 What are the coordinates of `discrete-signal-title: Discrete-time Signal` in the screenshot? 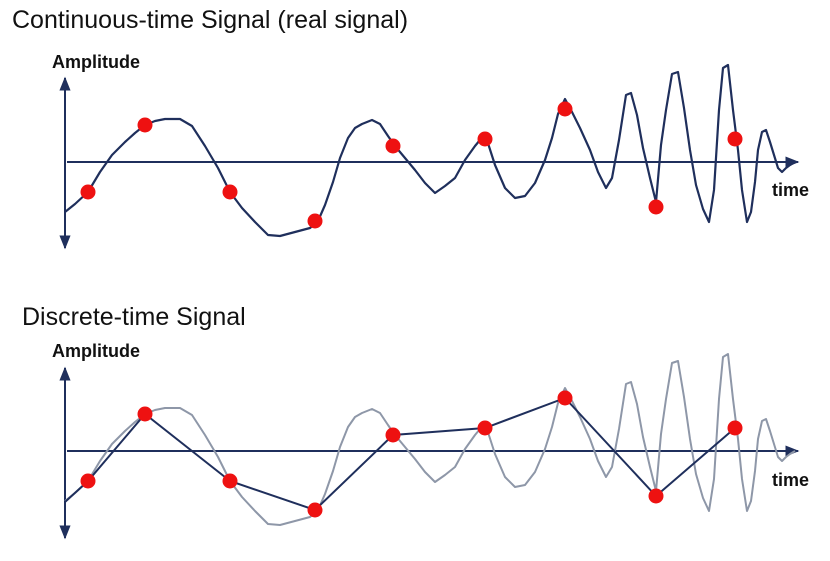 It's located at (134, 317).